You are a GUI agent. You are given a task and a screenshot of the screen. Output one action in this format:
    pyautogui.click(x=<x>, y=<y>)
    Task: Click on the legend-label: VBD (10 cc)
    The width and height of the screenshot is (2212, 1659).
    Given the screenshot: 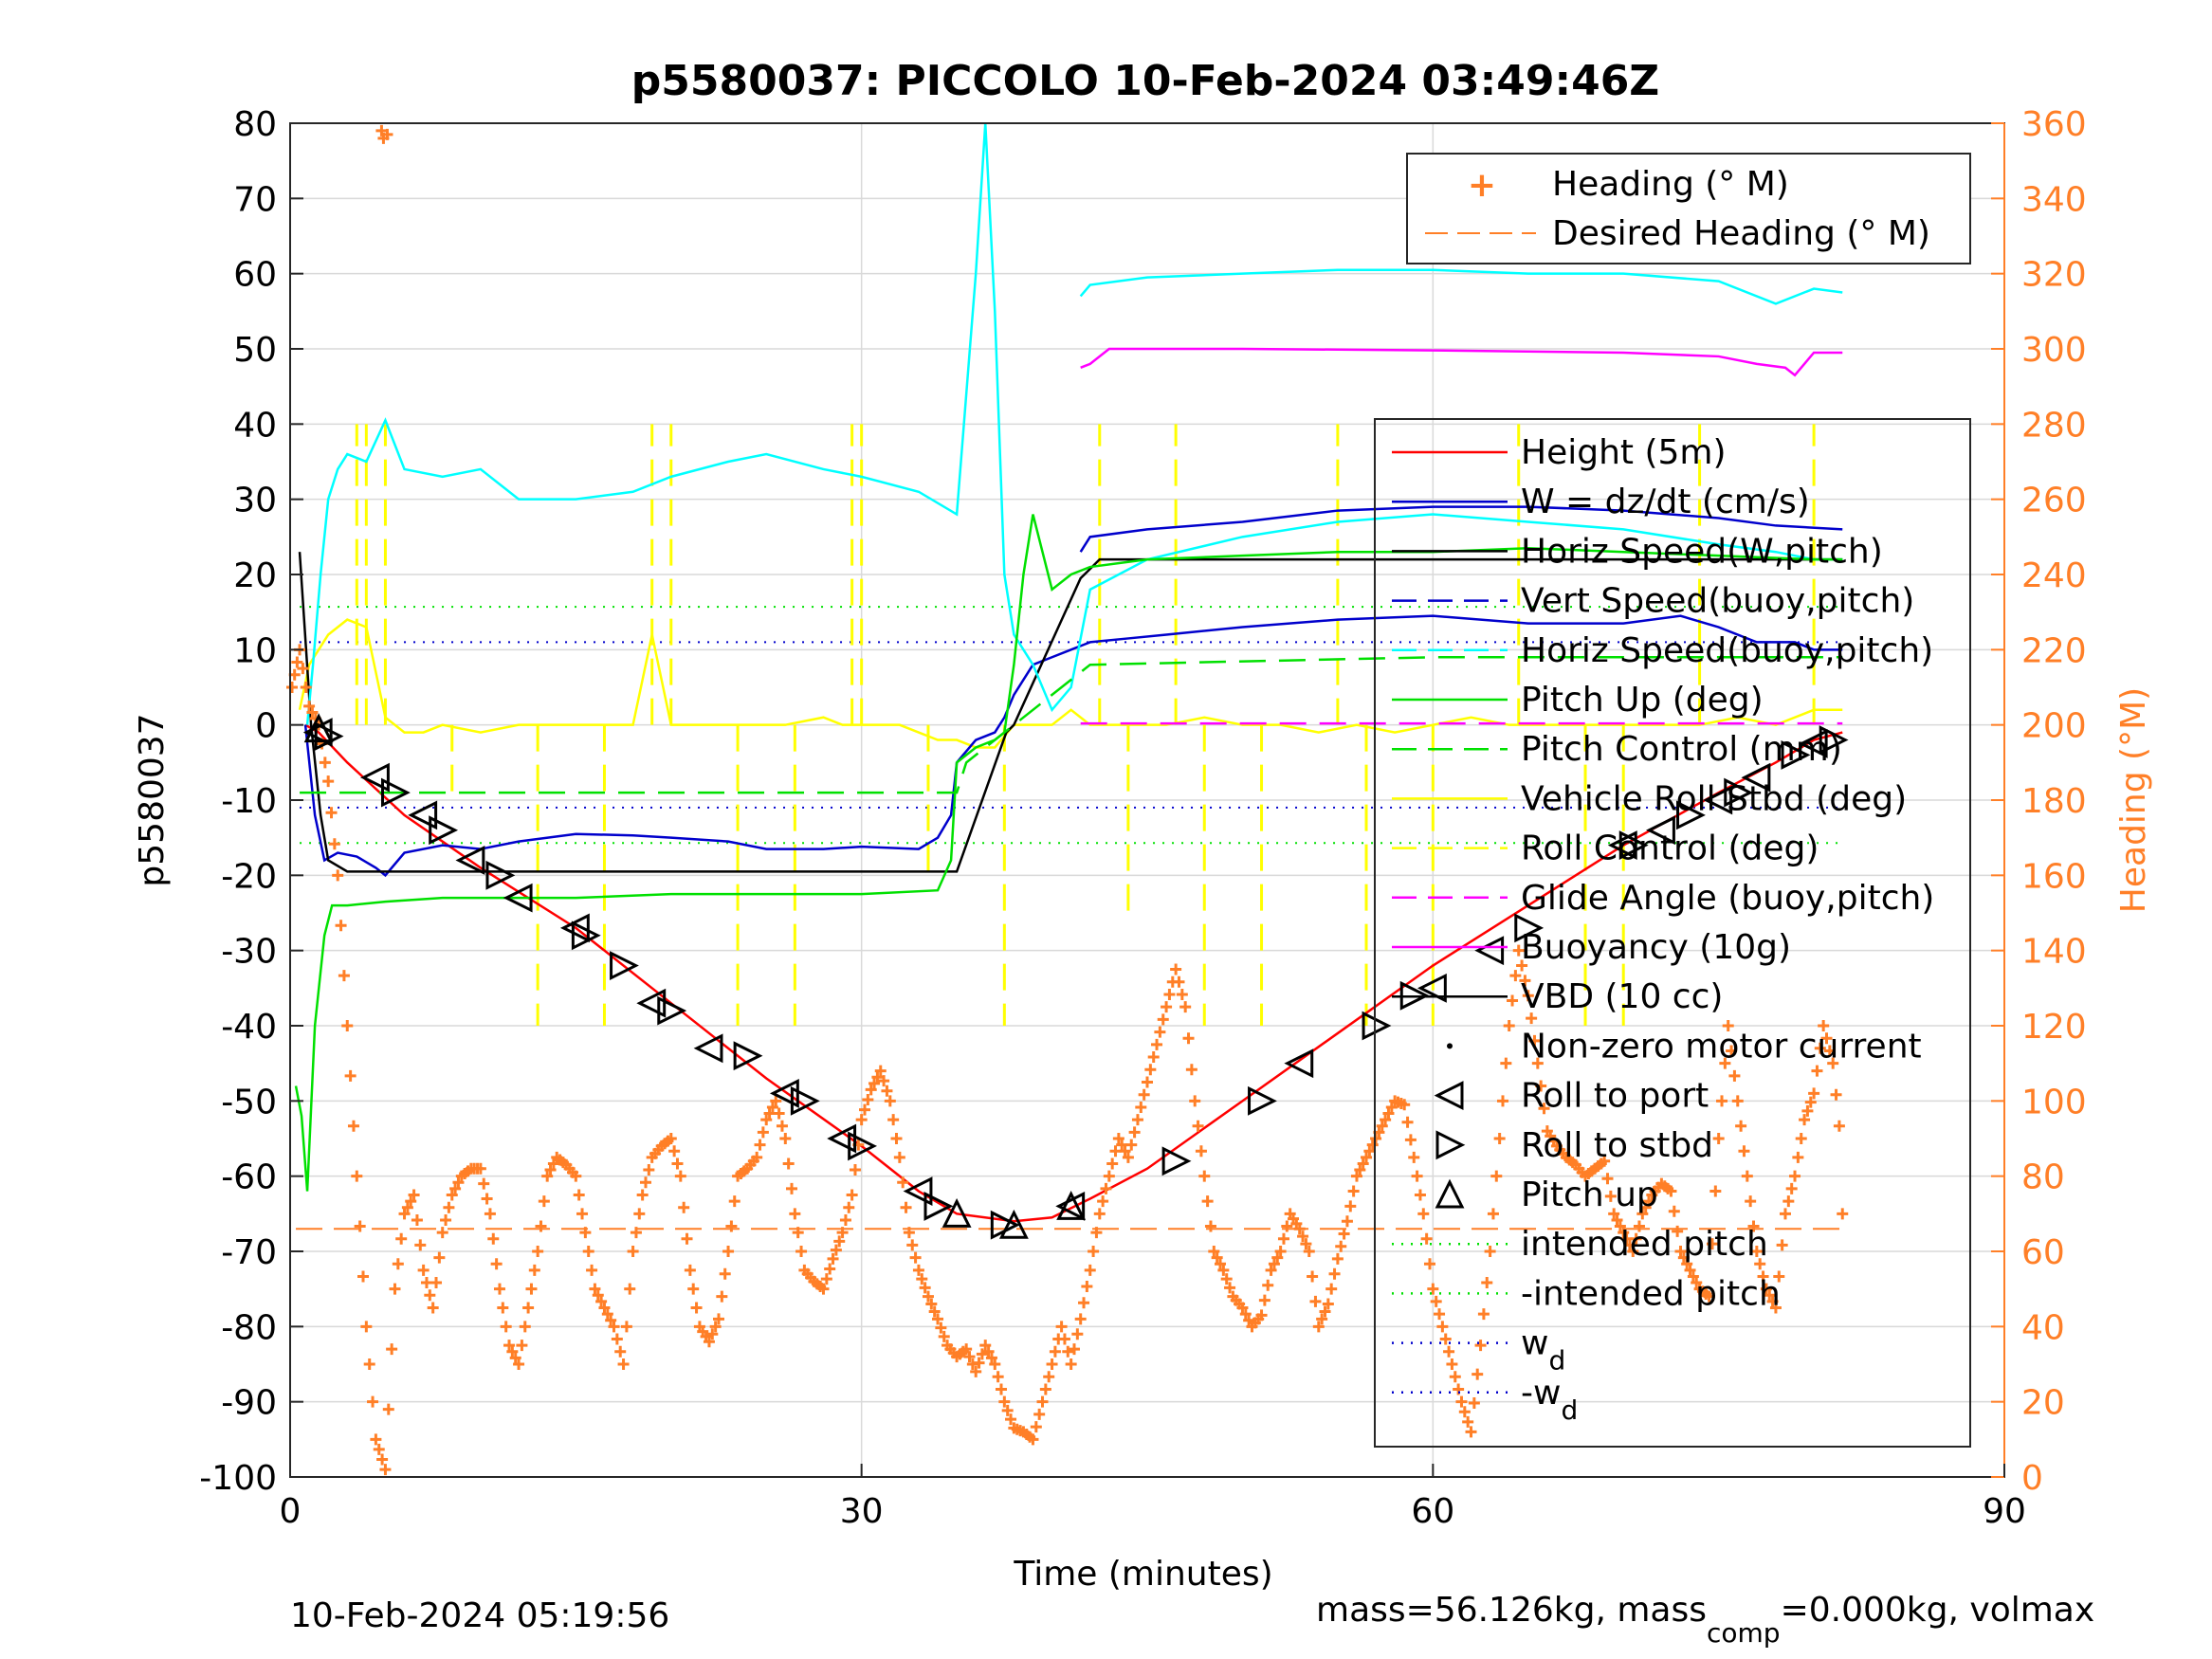 What is the action you would take?
    pyautogui.click(x=1622, y=996)
    